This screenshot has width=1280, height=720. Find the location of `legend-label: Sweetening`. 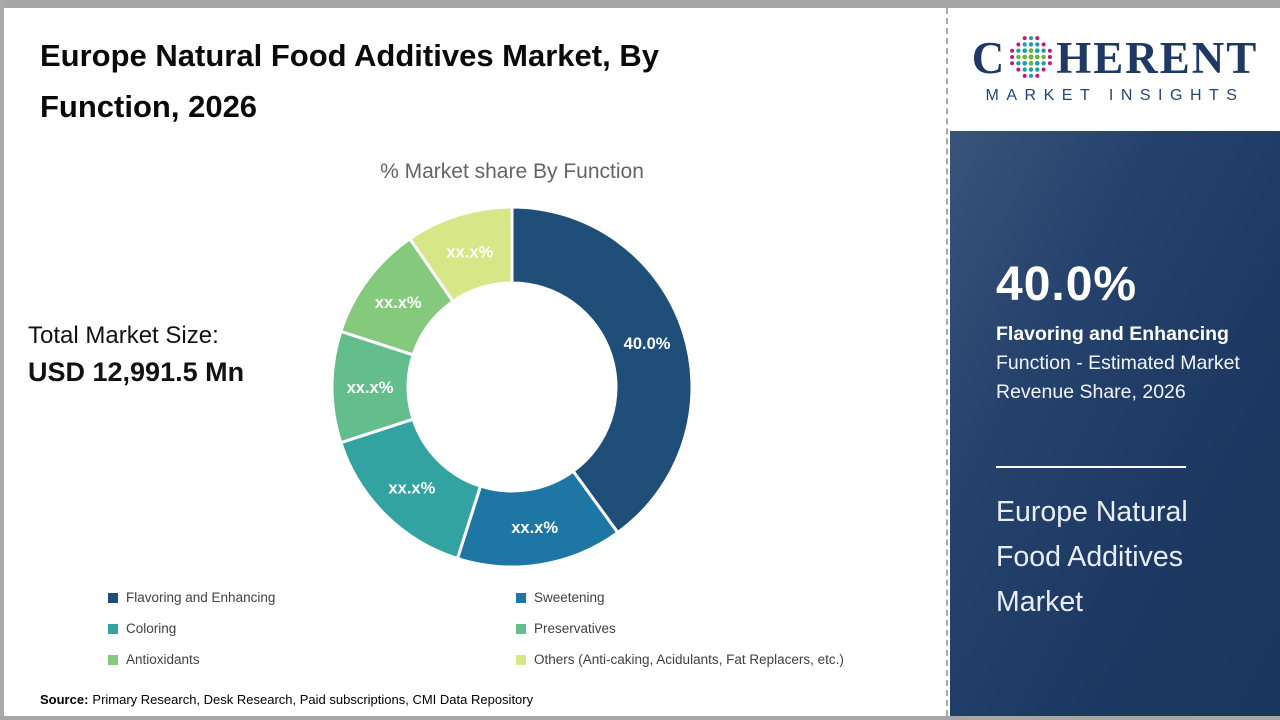

legend-label: Sweetening is located at coordinates (569, 597).